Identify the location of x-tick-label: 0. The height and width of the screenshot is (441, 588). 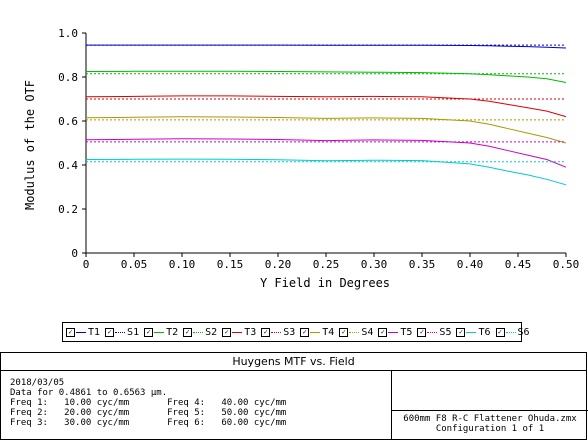
(86, 264).